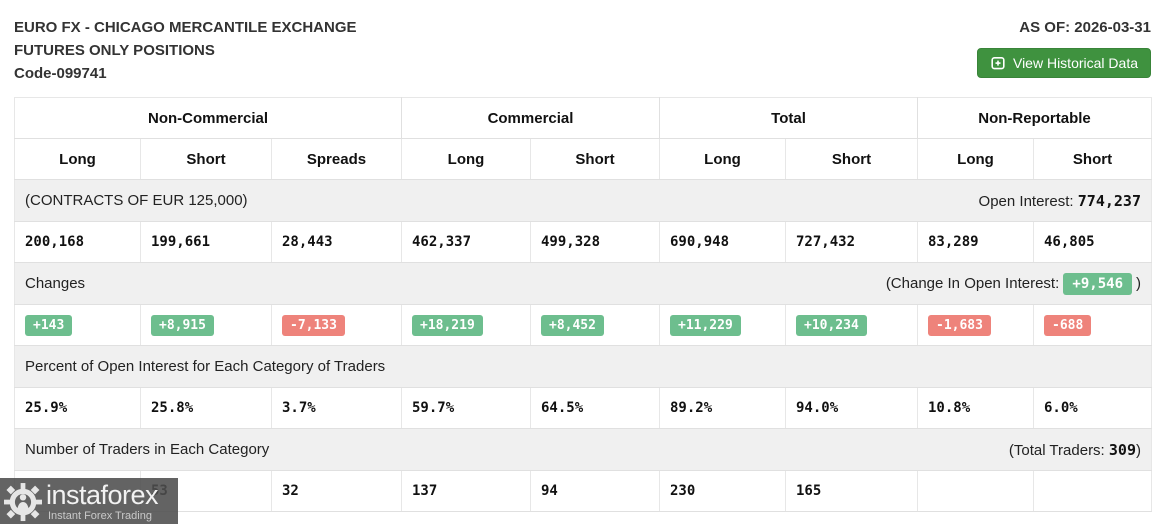 The image size is (1165, 524). I want to click on report-title-line2: FUTURES ONLY POSITIONS, so click(114, 50).